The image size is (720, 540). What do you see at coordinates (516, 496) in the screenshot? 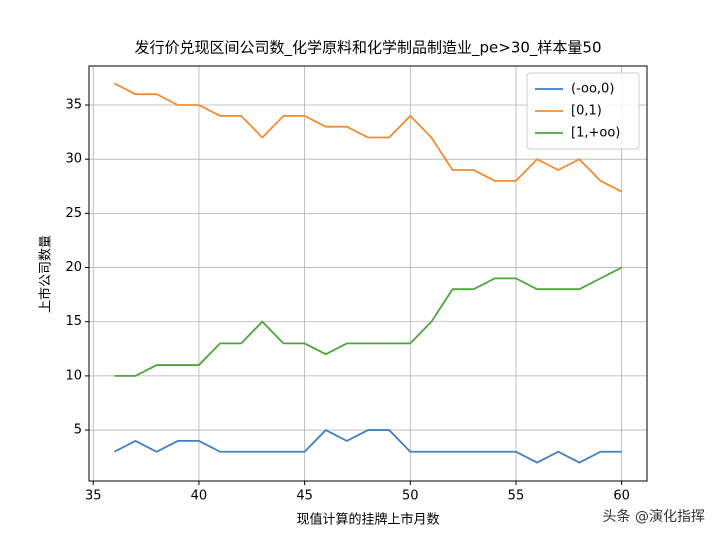
I see `x-tick-label: 55` at bounding box center [516, 496].